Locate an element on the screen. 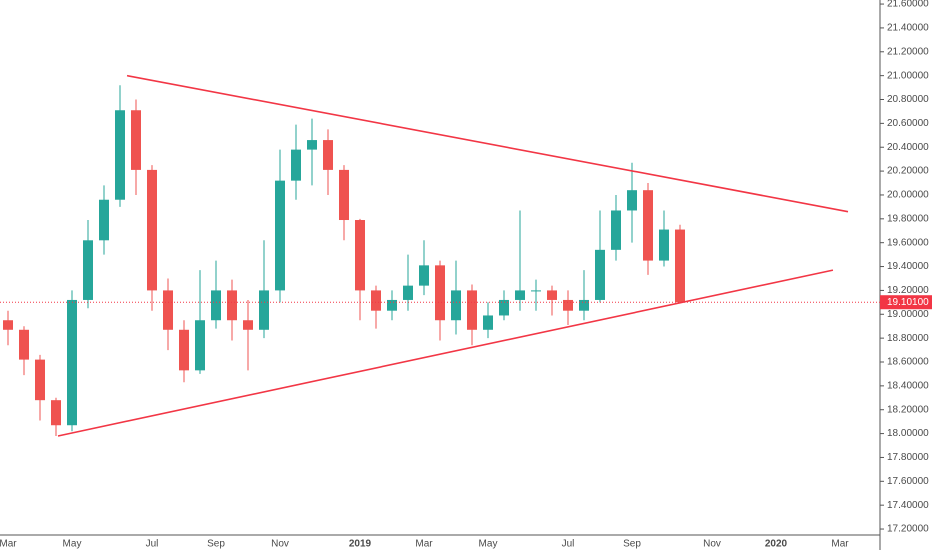  y-tick-label: 21.00000 is located at coordinates (908, 75).